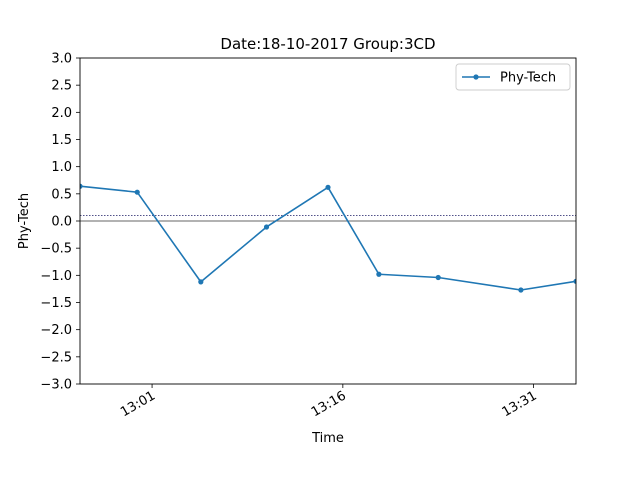 The image size is (640, 480). What do you see at coordinates (327, 44) in the screenshot?
I see `chart-title: Date:18-10-2017 Group:3CD` at bounding box center [327, 44].